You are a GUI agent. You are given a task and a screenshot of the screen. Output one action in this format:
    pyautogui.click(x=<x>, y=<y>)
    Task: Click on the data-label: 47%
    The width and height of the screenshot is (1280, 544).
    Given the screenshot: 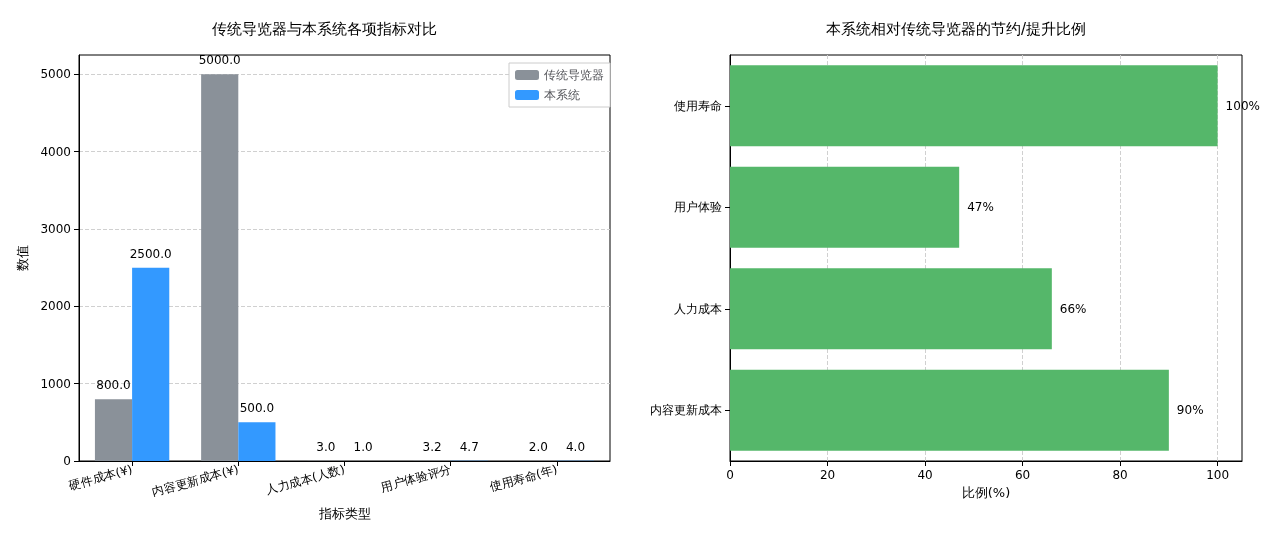 What is the action you would take?
    pyautogui.click(x=980, y=207)
    